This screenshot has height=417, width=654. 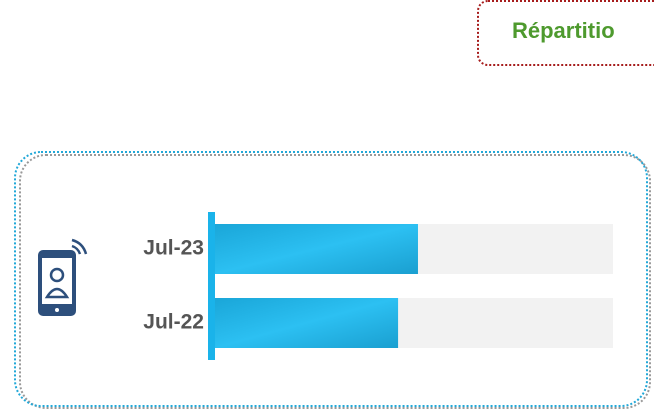 I want to click on phone-icon, so click(x=63, y=277).